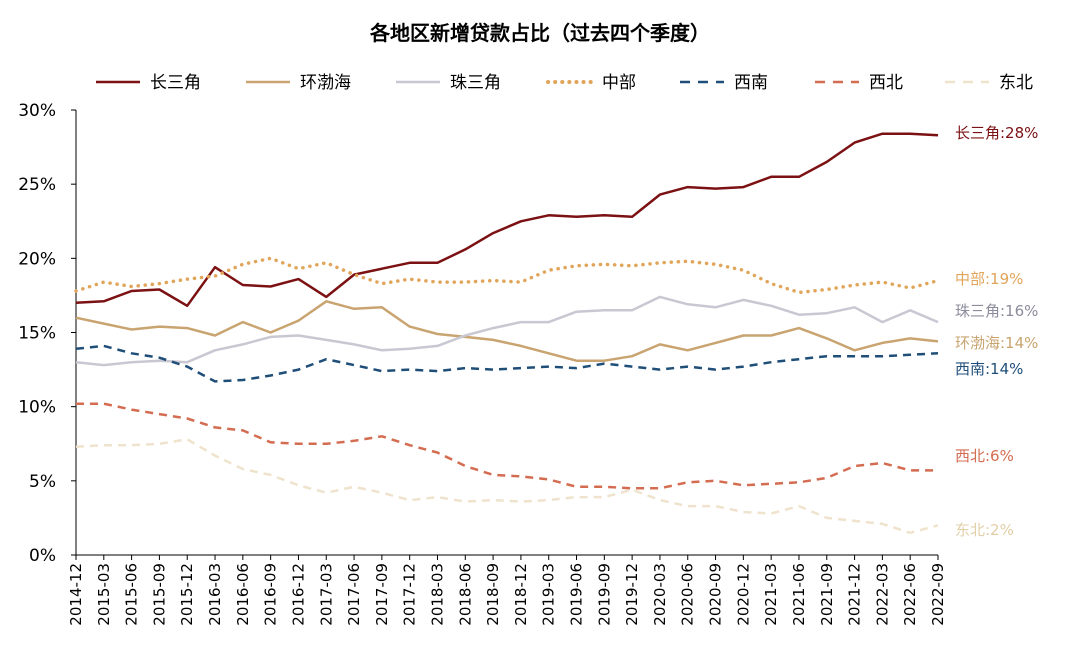 This screenshot has height=648, width=1080. What do you see at coordinates (910, 594) in the screenshot?
I see `x-tick-label: 2022-06` at bounding box center [910, 594].